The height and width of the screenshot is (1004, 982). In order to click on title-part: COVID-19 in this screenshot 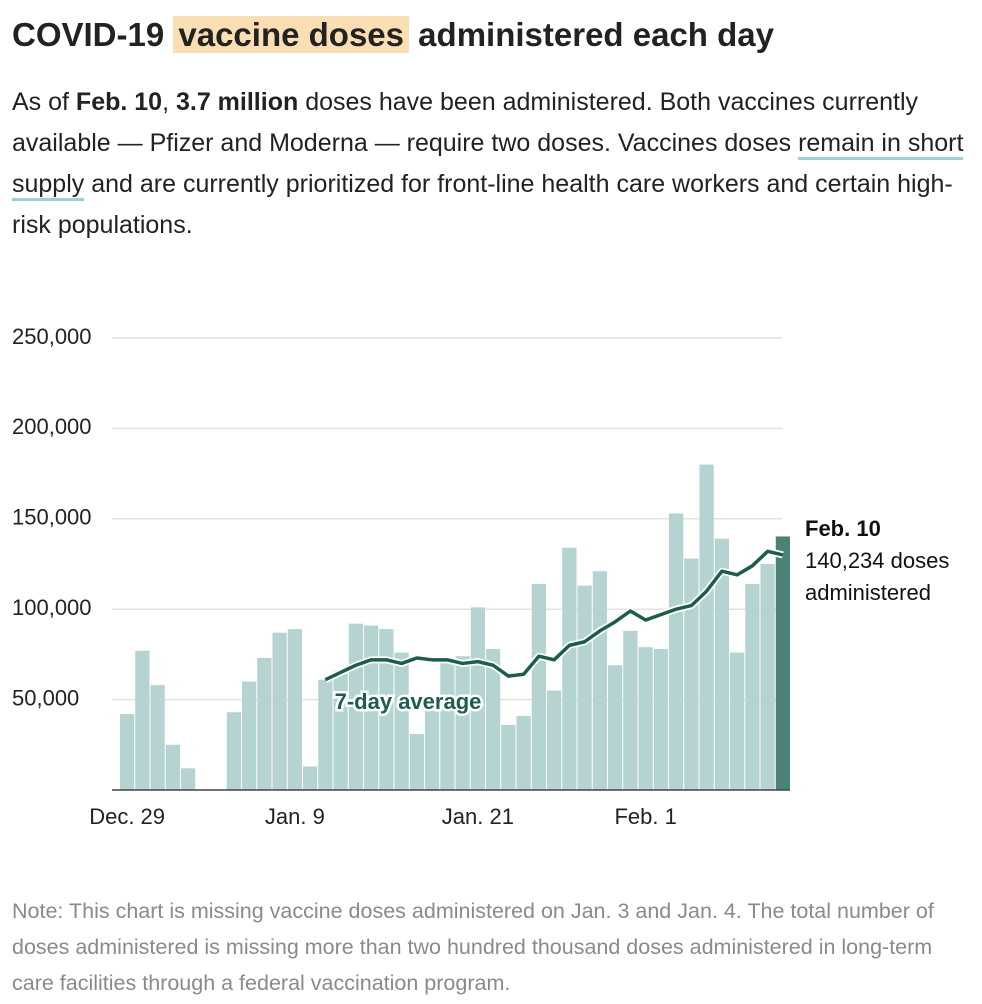, I will do `click(93, 34)`.